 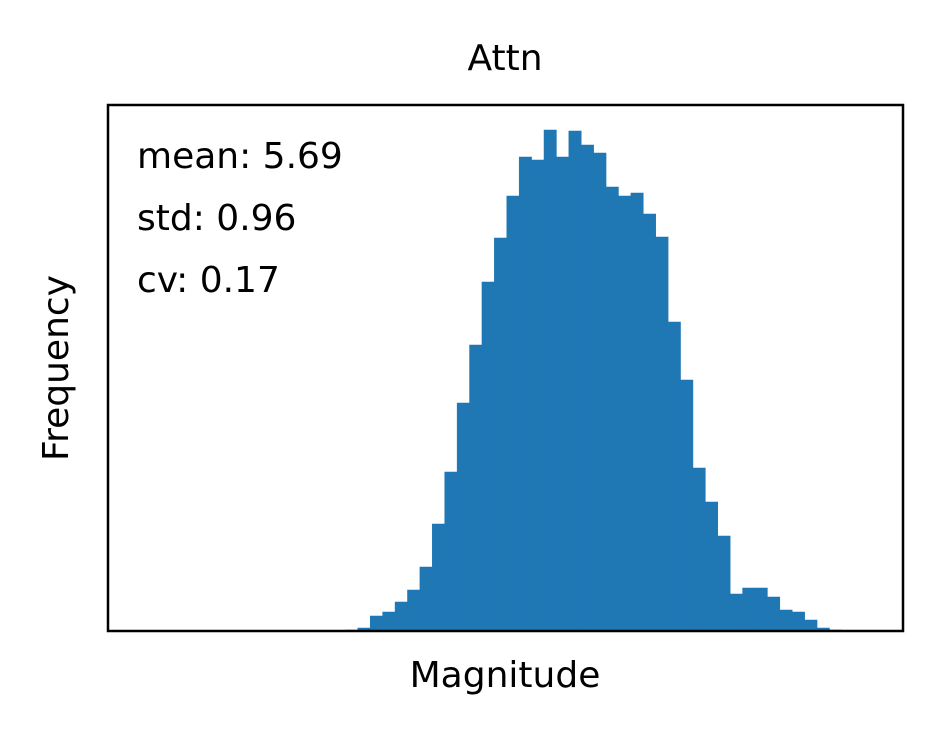 I want to click on stat-annotation: mean: 5.69, so click(x=240, y=156).